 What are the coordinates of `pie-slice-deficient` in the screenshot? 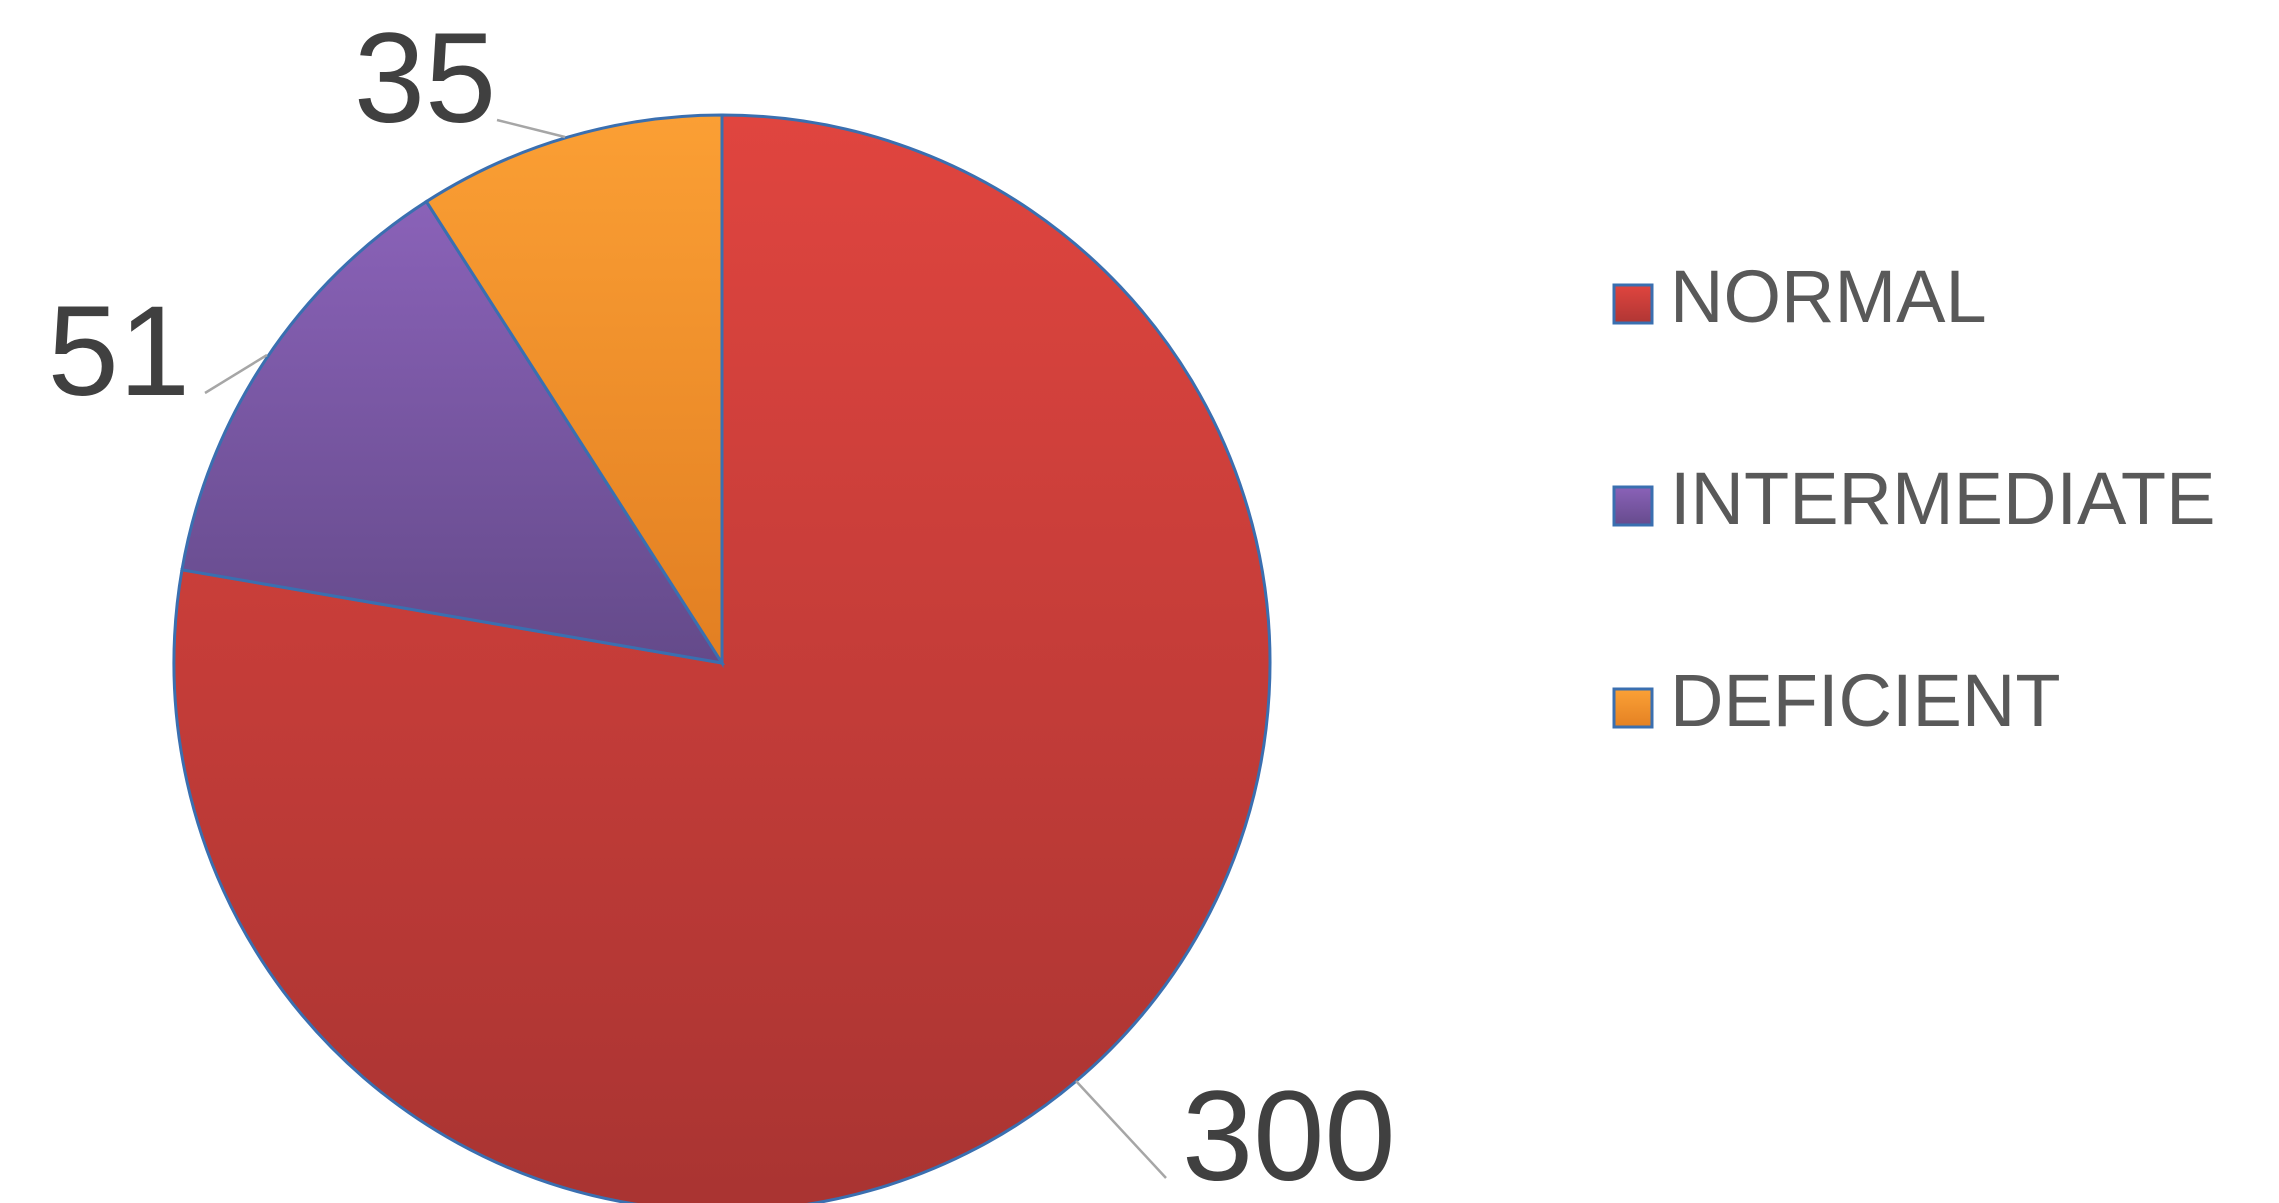 It's located at (574, 391).